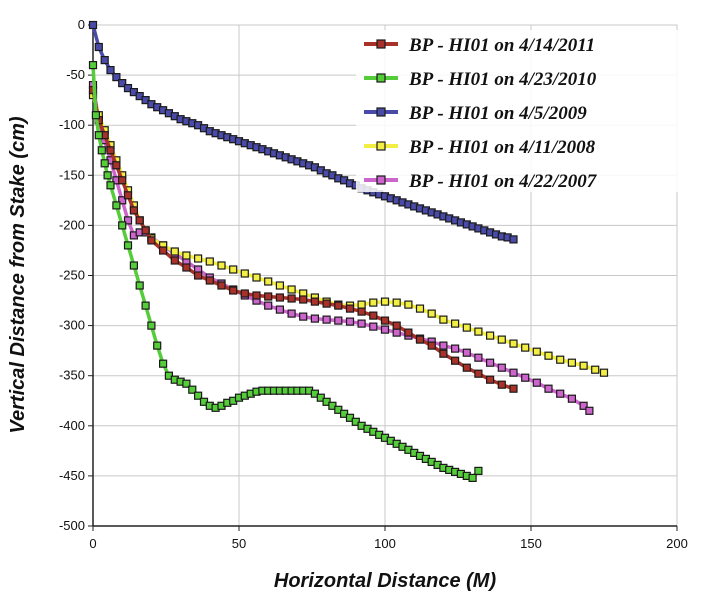 Image resolution: width=704 pixels, height=604 pixels. What do you see at coordinates (72, 325) in the screenshot?
I see `y-tick-label: -300` at bounding box center [72, 325].